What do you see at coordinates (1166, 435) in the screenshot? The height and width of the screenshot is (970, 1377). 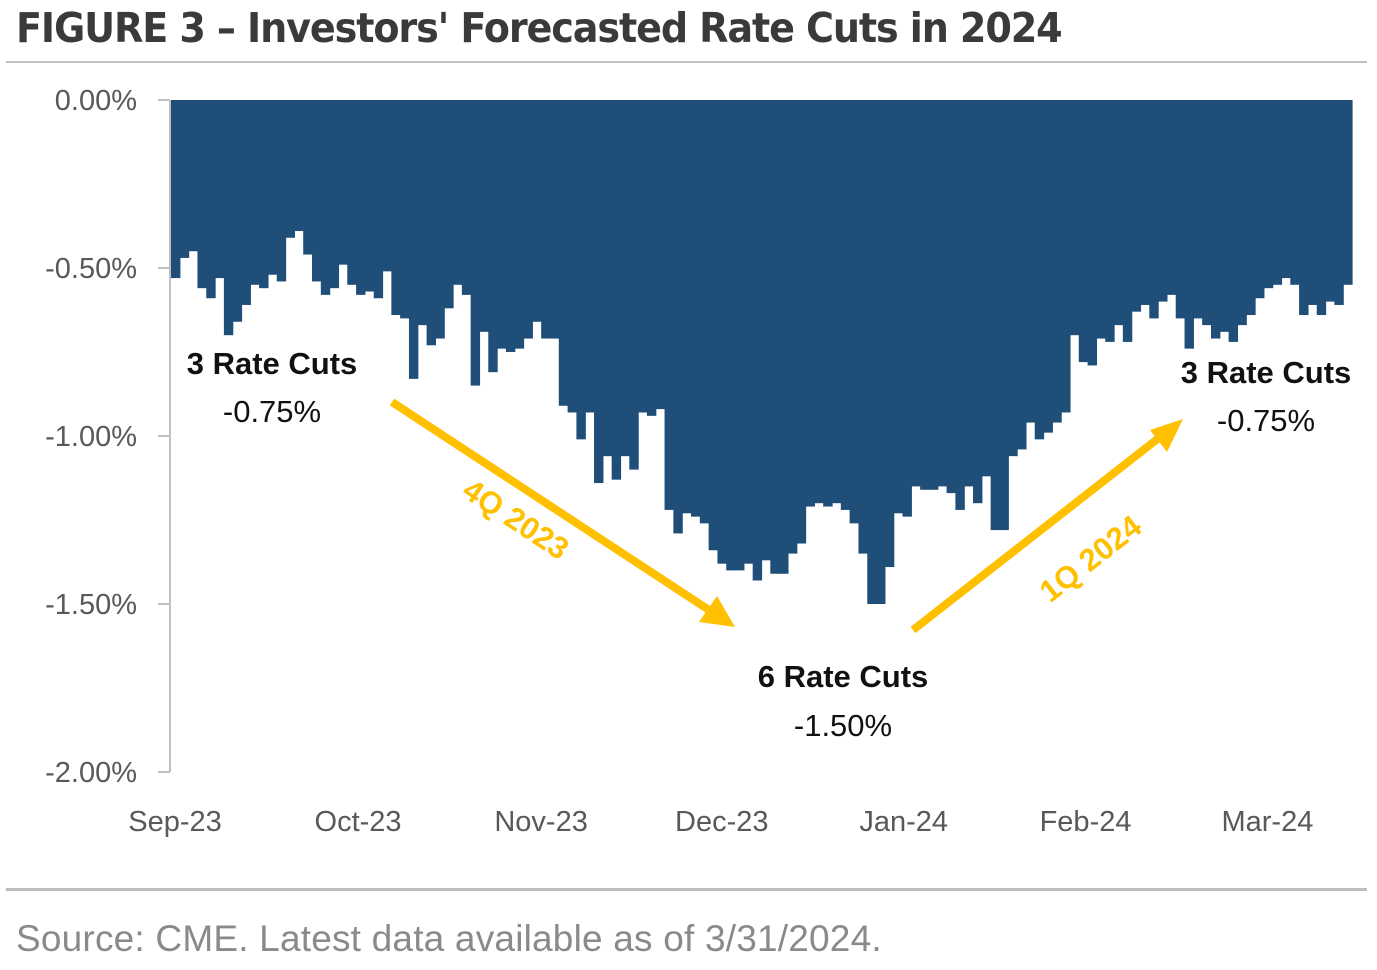 I see `arrow-1q2024-head` at bounding box center [1166, 435].